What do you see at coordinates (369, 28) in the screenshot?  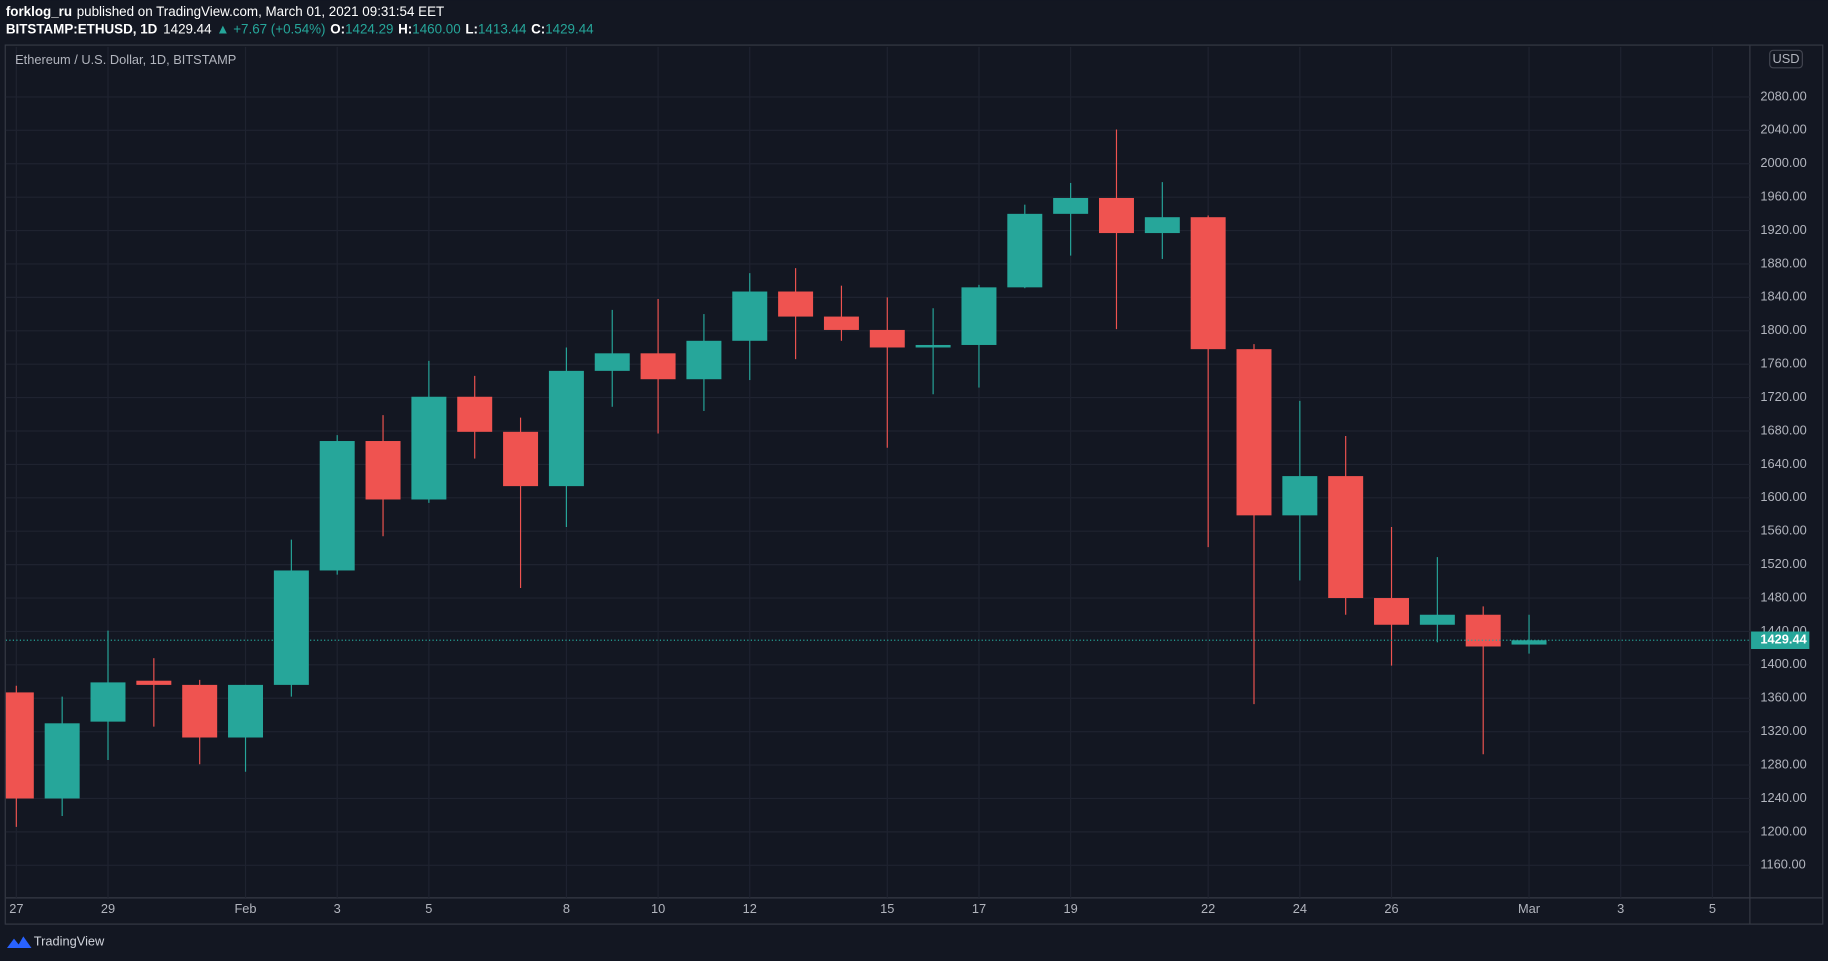 I see `ohlc-value: 1424.29` at bounding box center [369, 28].